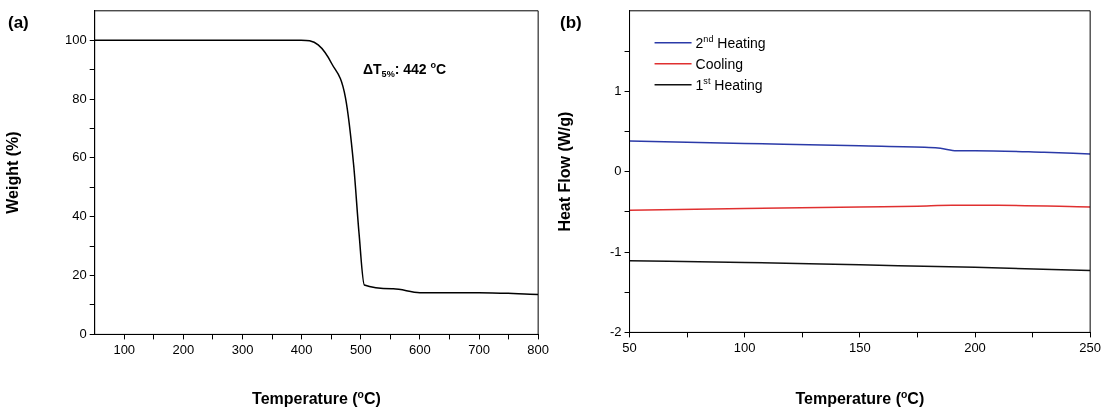 The width and height of the screenshot is (1104, 411). I want to click on y-tick-label: -2, so click(616, 331).